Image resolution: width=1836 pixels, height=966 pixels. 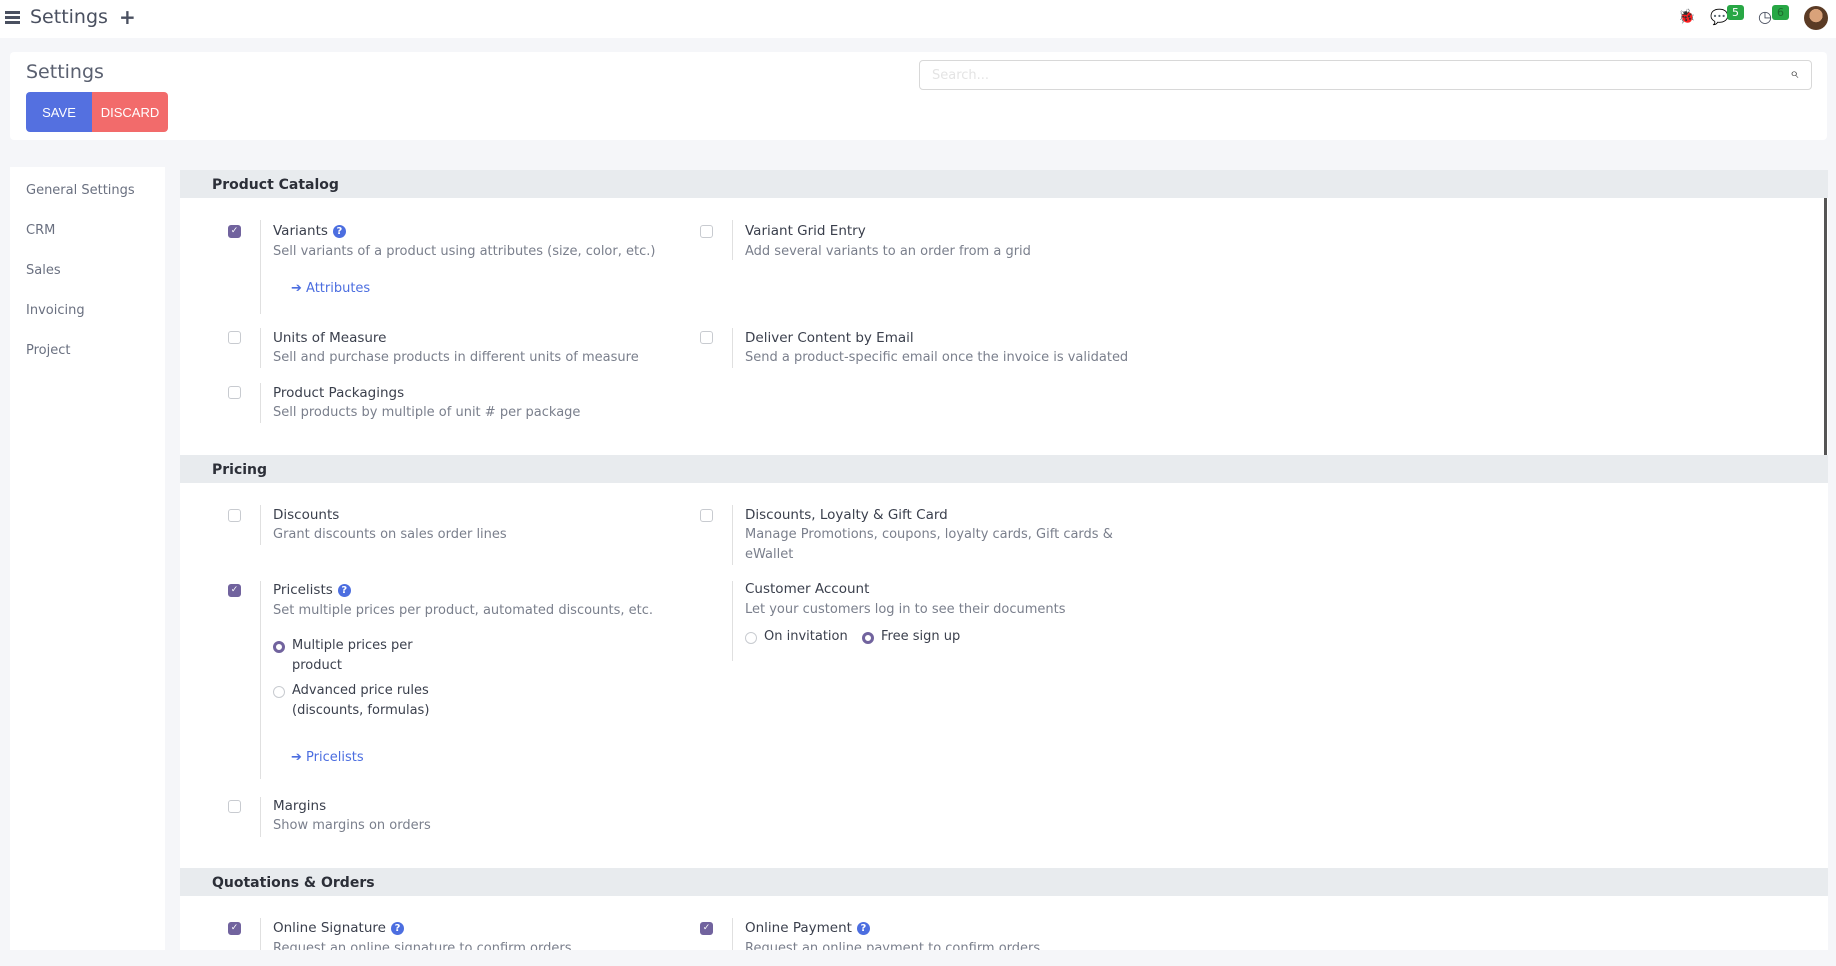 What do you see at coordinates (234, 392) in the screenshot?
I see `product-packagings-checkbox` at bounding box center [234, 392].